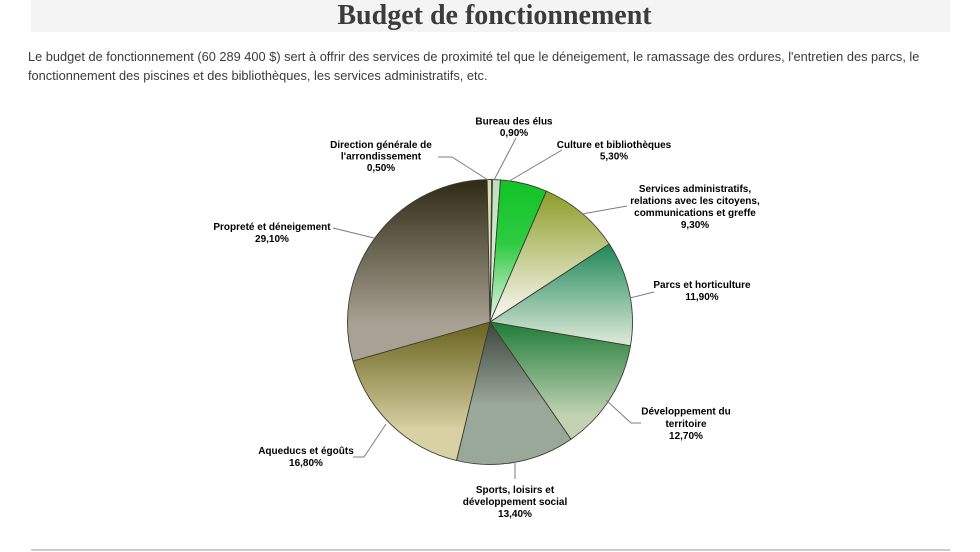  Describe the element at coordinates (695, 201) in the screenshot. I see `svg-text: relations avec les citoyens,` at that location.